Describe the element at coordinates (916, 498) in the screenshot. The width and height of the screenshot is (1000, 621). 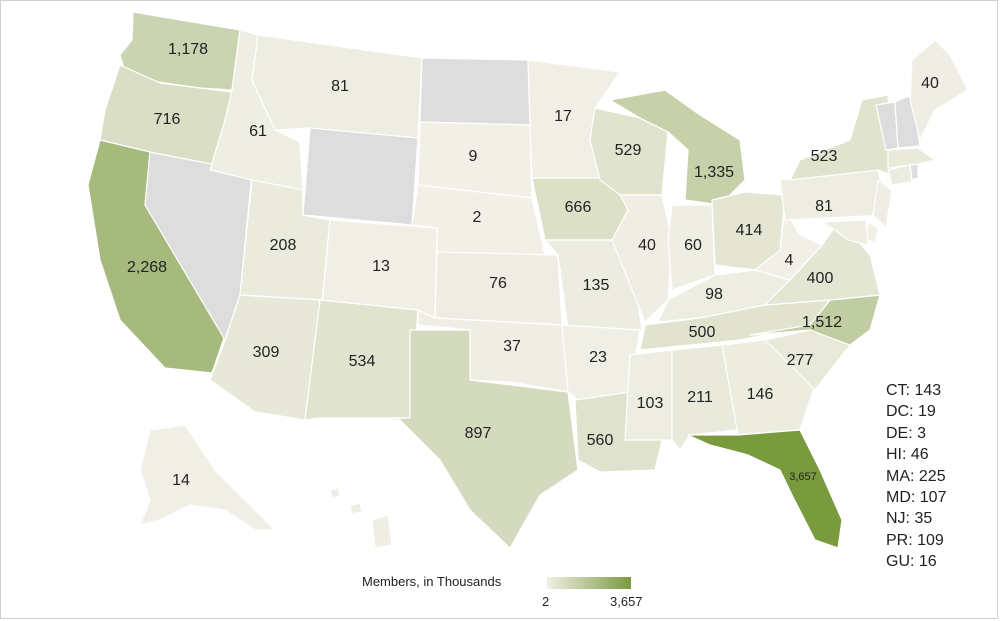
I see `territory-value: MD: 107` at that location.